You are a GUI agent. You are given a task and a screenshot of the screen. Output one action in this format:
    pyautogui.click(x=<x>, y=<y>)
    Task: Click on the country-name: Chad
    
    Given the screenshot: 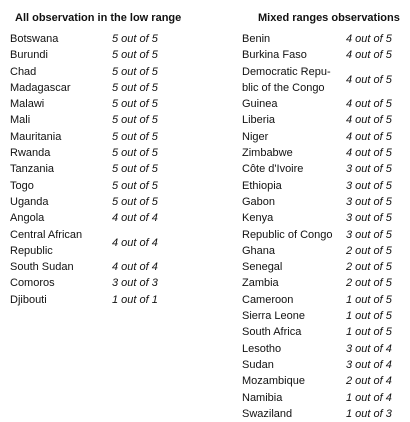 What is the action you would take?
    pyautogui.click(x=23, y=71)
    